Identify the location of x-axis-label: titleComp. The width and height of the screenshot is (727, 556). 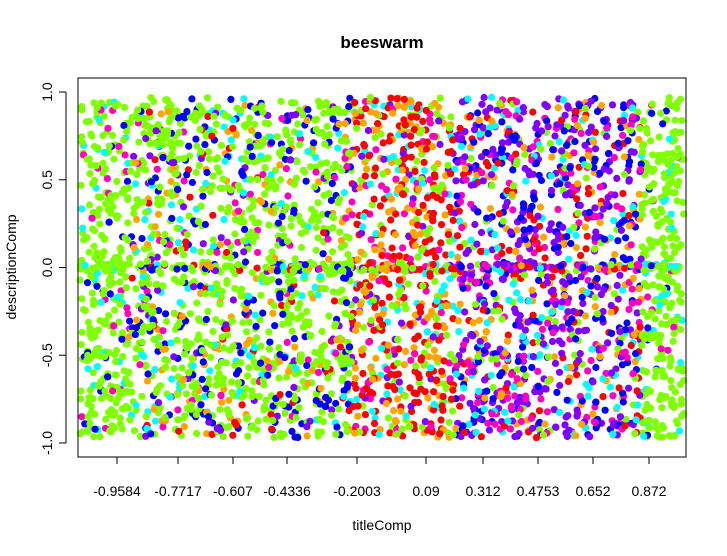
(381, 525).